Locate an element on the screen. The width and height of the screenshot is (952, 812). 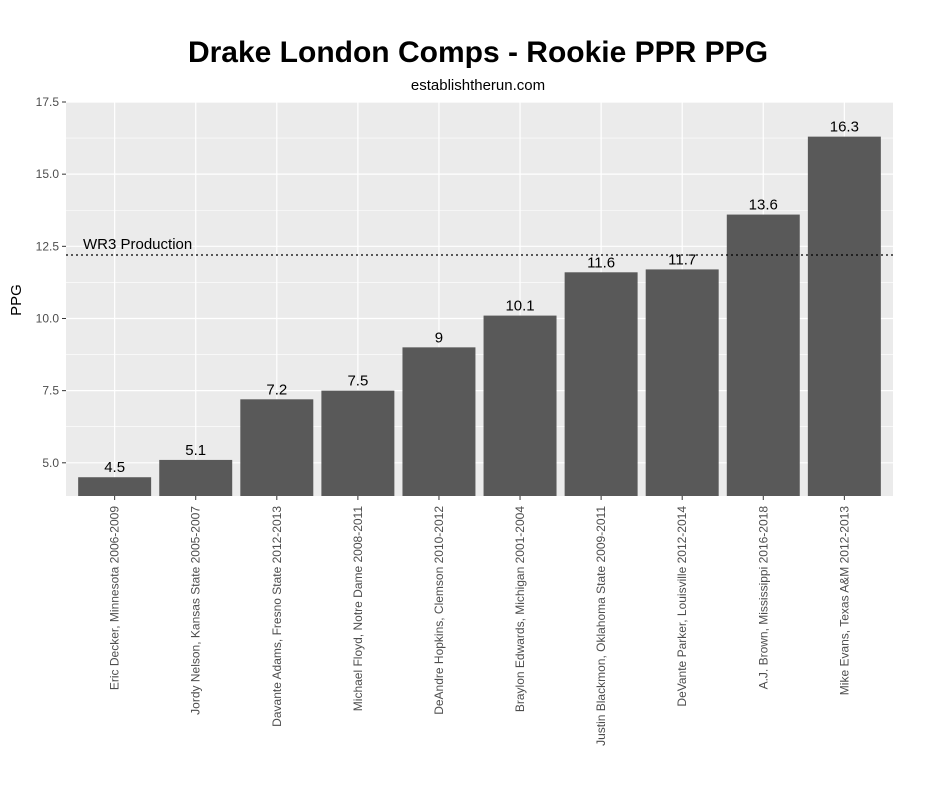
y-tick-label: 12.5 is located at coordinates (48, 246).